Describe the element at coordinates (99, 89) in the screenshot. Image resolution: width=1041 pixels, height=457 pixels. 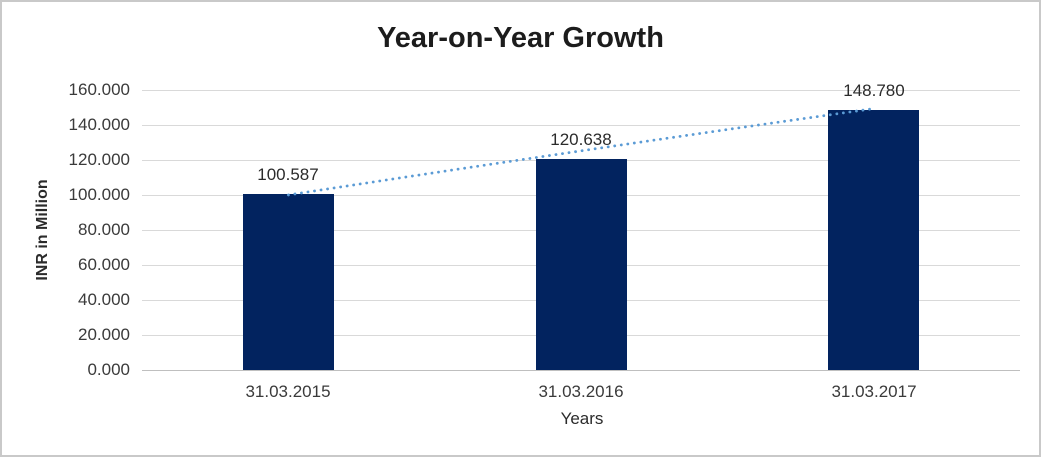
I see `y-tick-label: 160.000` at that location.